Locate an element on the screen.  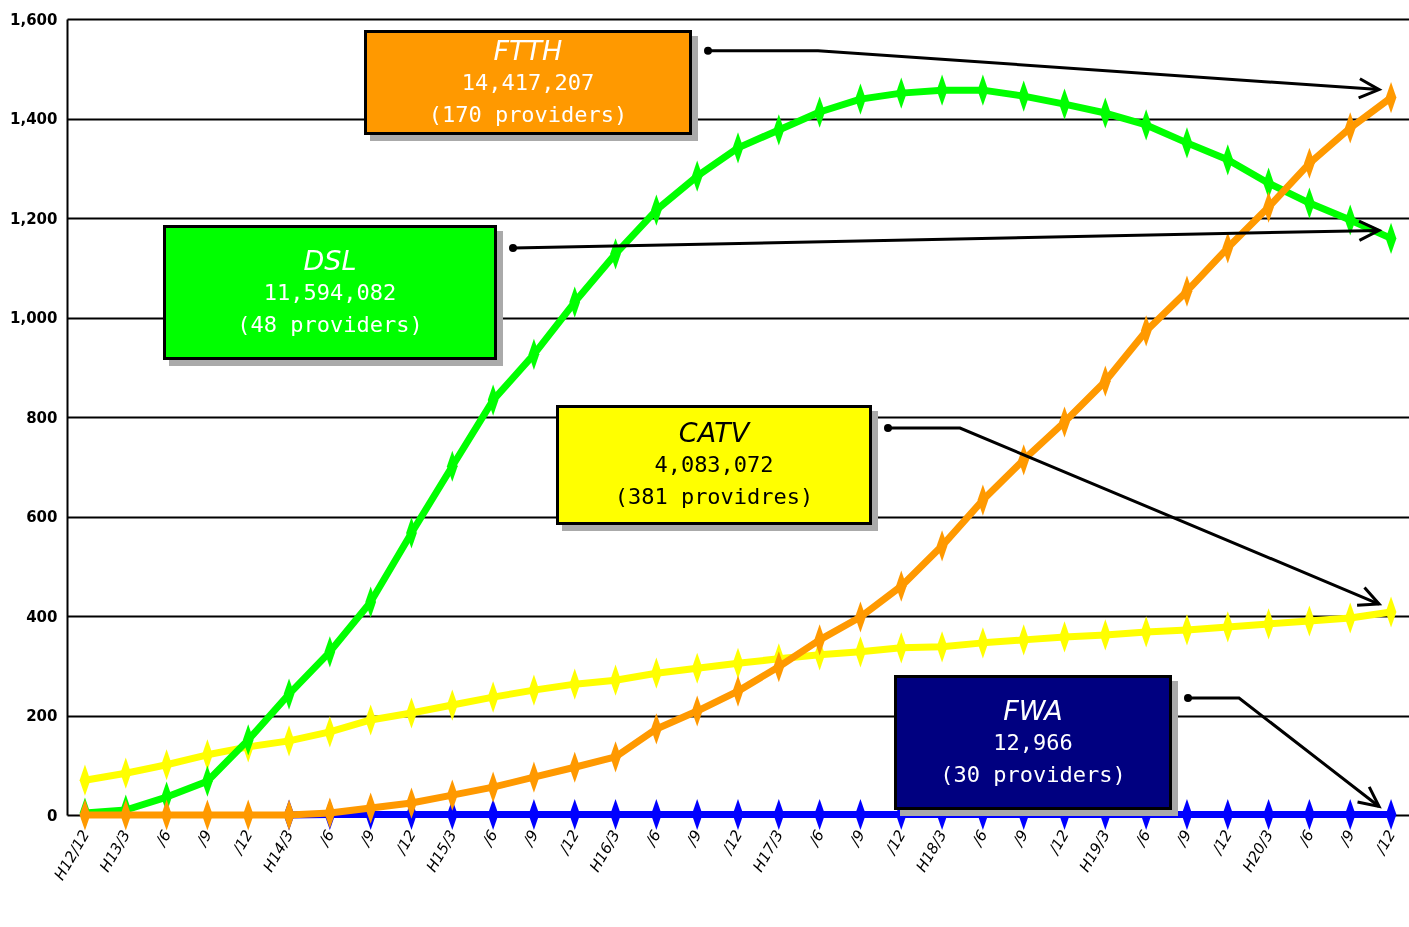
y-tick-label: 400 is located at coordinates (42, 616).